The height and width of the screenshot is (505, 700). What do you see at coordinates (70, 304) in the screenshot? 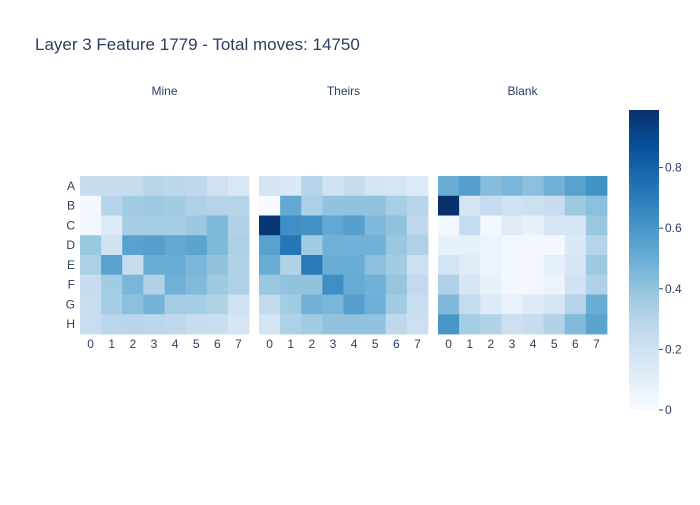
I see `y-tick-label: G` at bounding box center [70, 304].